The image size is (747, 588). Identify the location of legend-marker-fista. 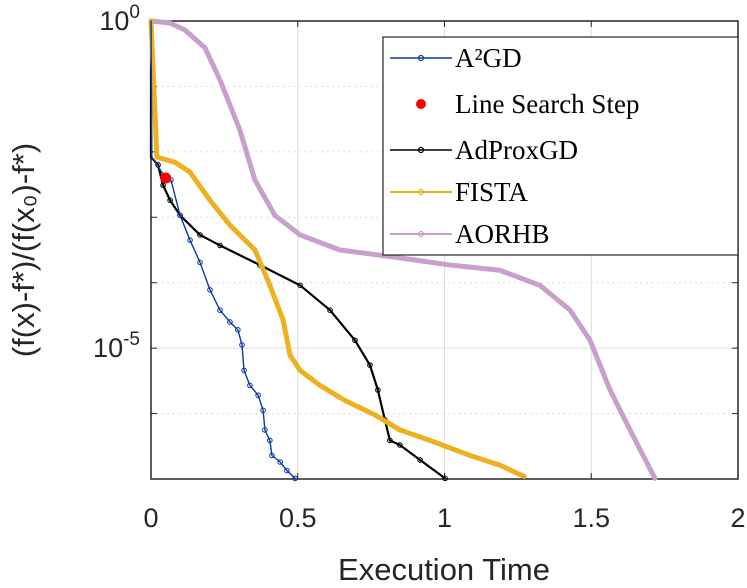
(421, 192).